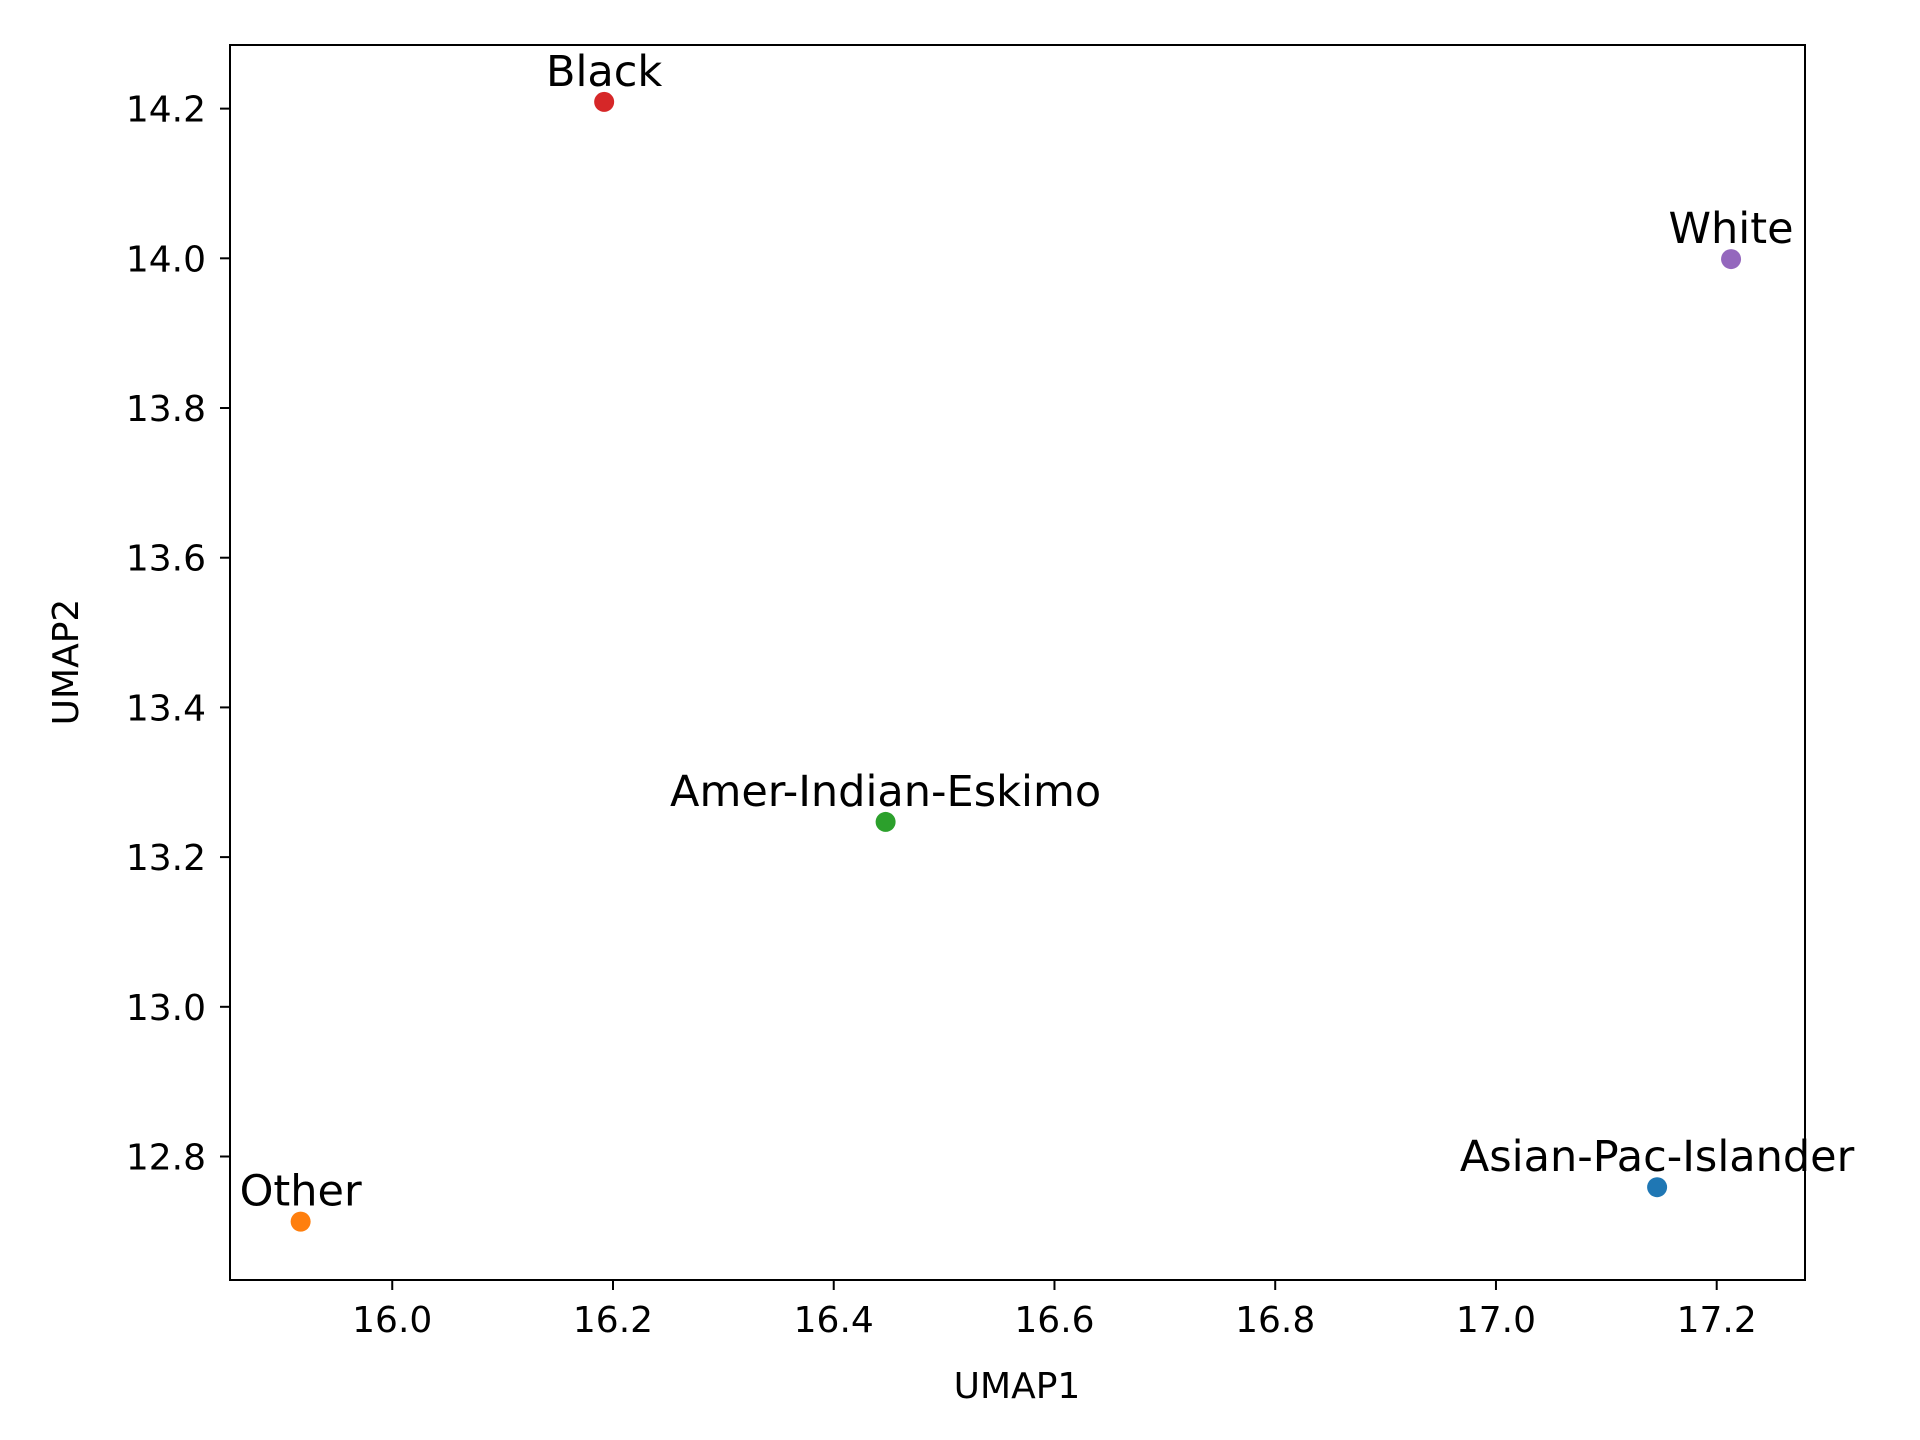 This screenshot has width=1920, height=1440. What do you see at coordinates (834, 1320) in the screenshot?
I see `x-tick-label: 16.4` at bounding box center [834, 1320].